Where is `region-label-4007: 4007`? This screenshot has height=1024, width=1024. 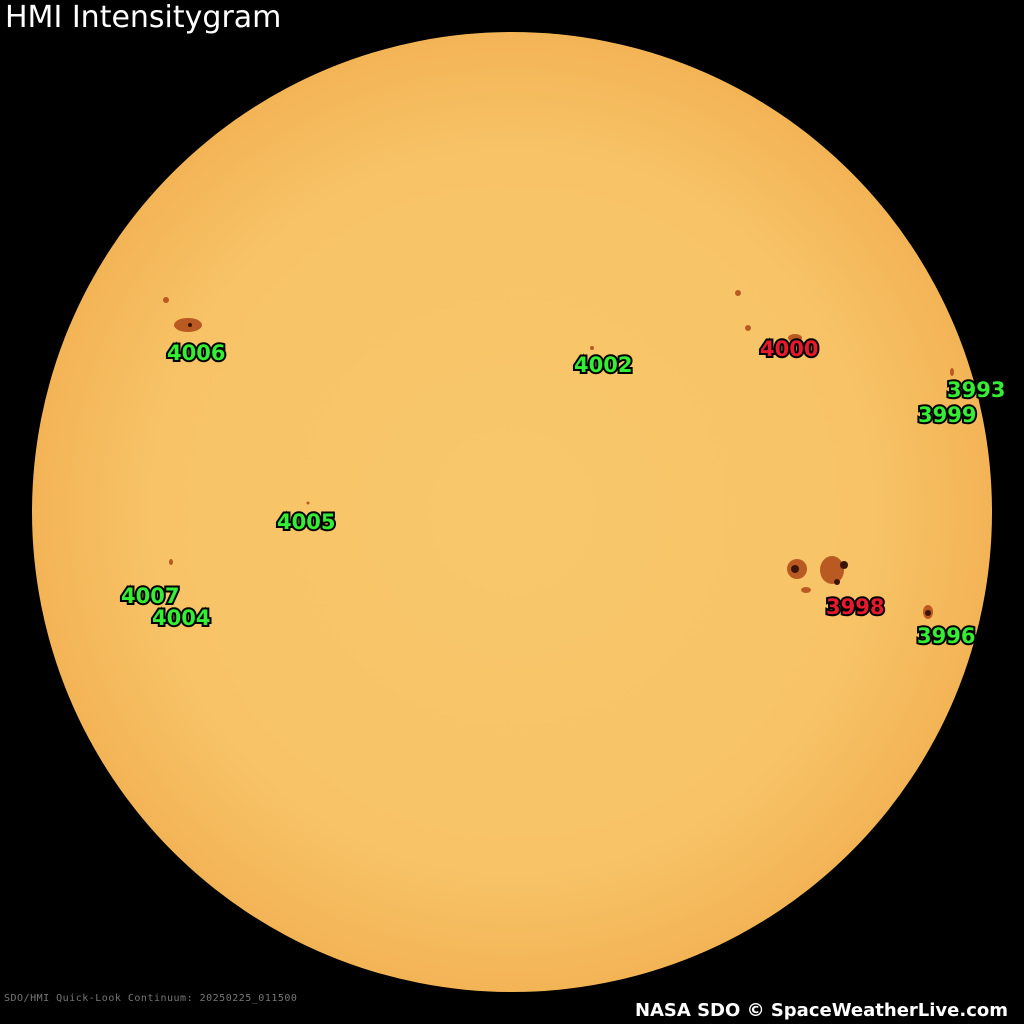 region-label-4007: 4007 is located at coordinates (150, 596).